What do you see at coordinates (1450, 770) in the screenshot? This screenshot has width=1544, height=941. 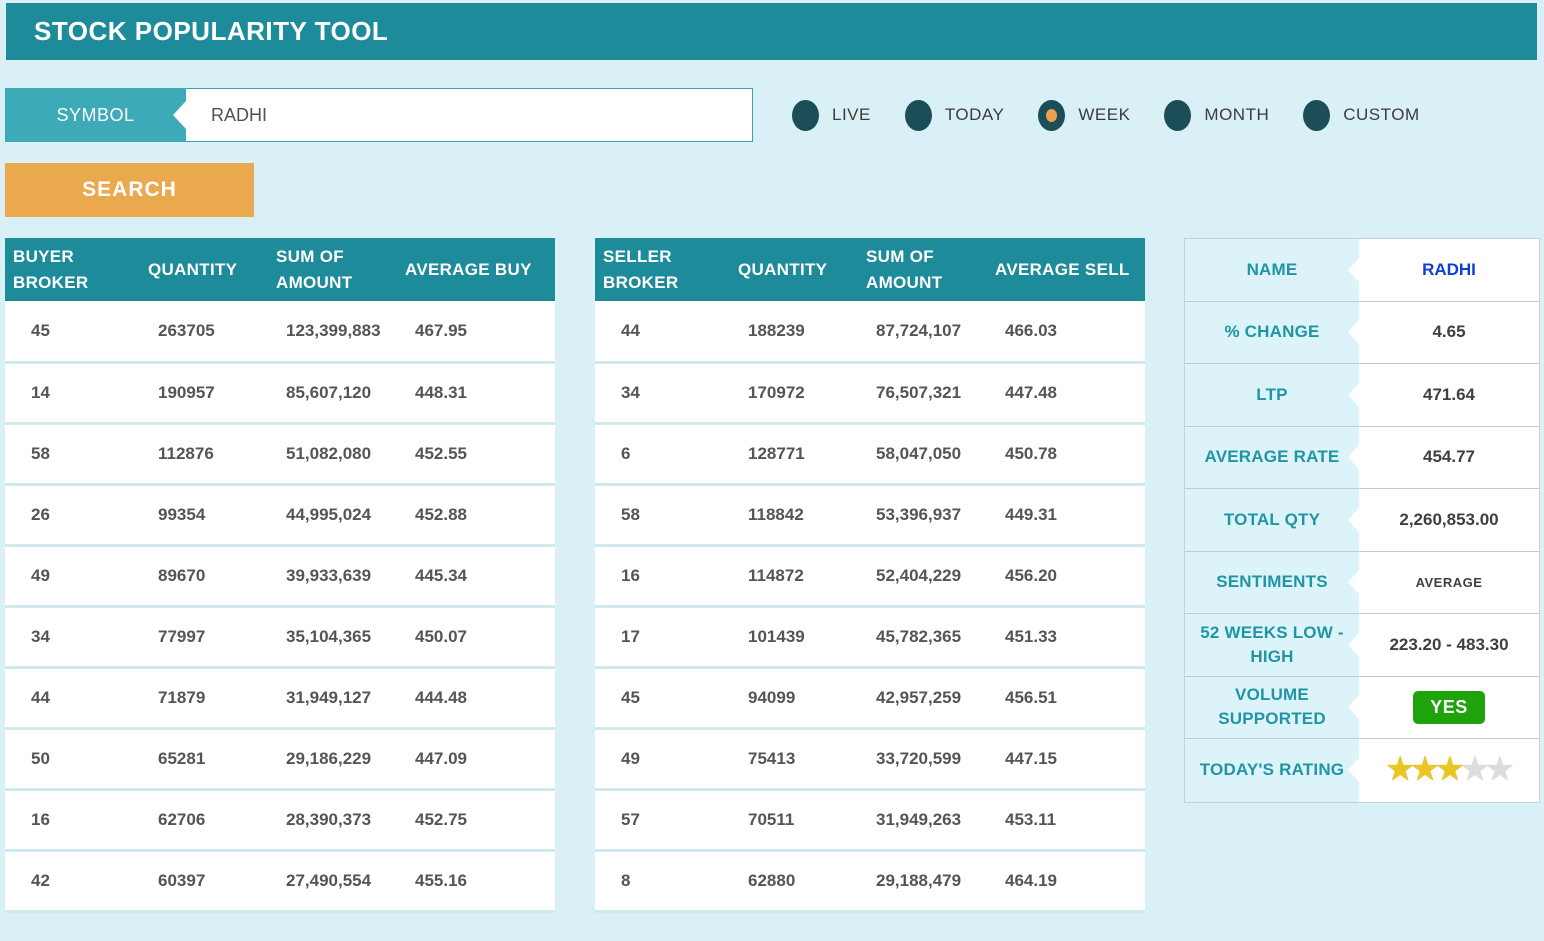 I see `rating-stars: ★ ★ ★ ★ ★` at bounding box center [1450, 770].